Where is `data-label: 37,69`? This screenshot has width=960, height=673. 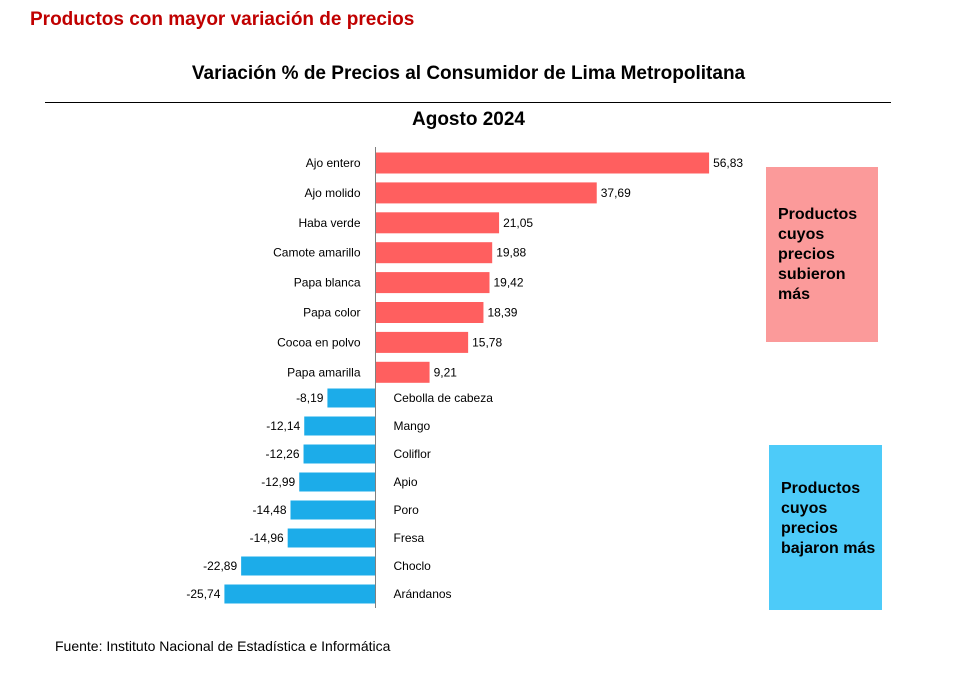
data-label: 37,69 is located at coordinates (616, 193).